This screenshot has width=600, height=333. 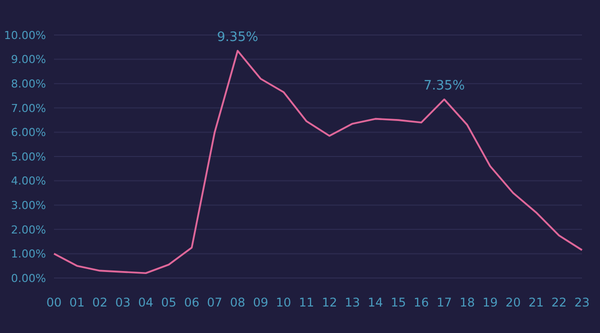 I want to click on y-tick-label: 9.00%, so click(x=28, y=59).